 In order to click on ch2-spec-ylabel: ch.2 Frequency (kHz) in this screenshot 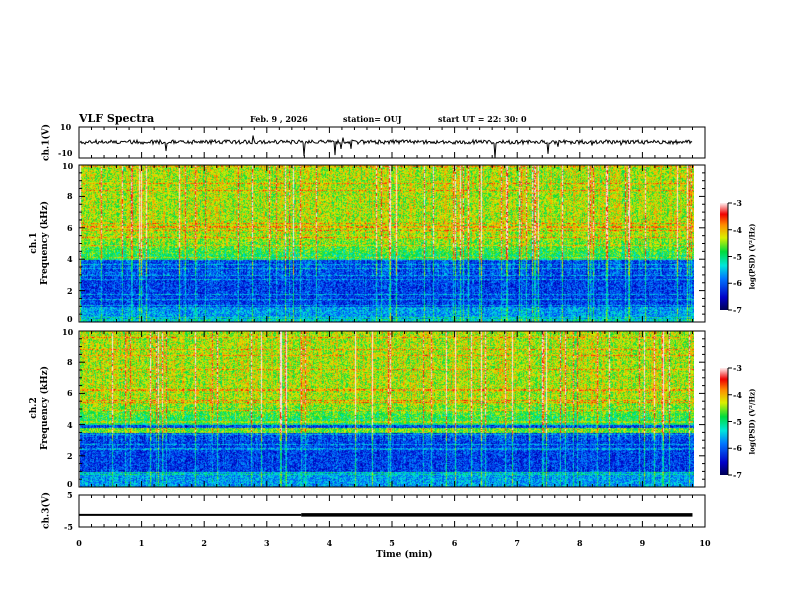, I will do `click(40, 408)`.